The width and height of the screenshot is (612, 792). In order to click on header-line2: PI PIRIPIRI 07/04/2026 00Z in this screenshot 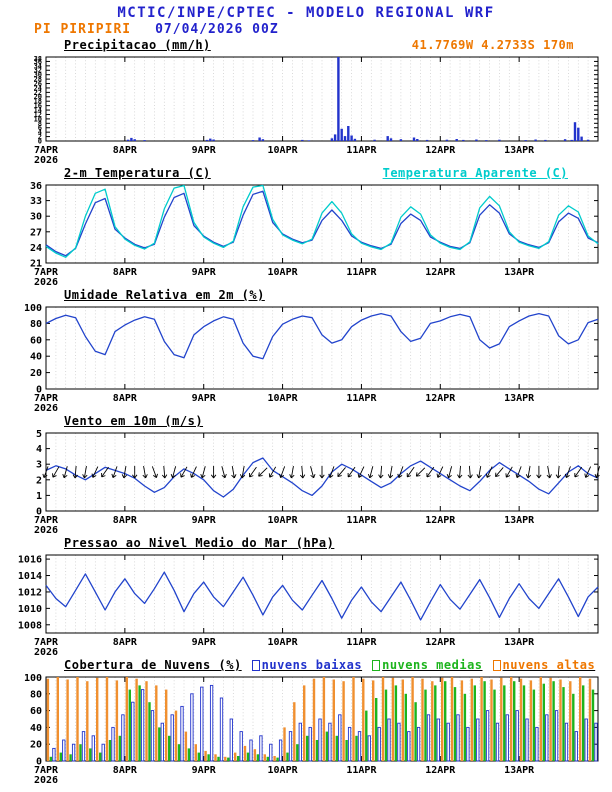, I will do `click(323, 29)`.